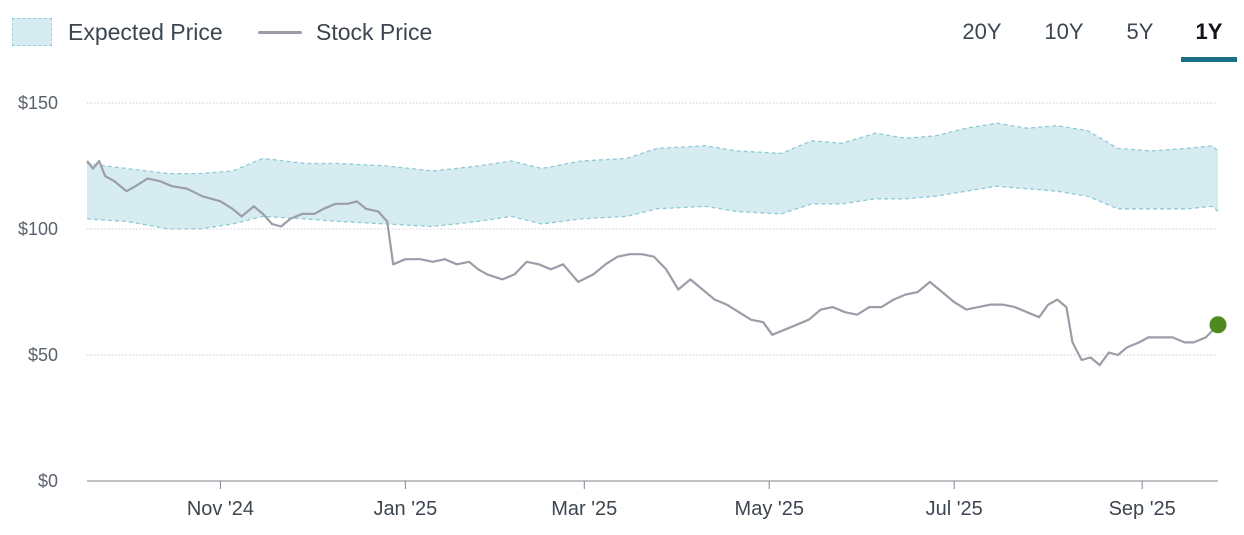  What do you see at coordinates (48, 481) in the screenshot?
I see `y-tick-label-0: $0` at bounding box center [48, 481].